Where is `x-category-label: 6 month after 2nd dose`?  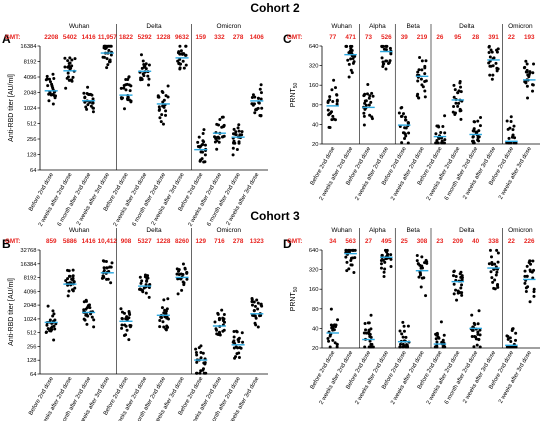
x-category-label: 6 month after 2nd dose is located at coordinates (462, 173).